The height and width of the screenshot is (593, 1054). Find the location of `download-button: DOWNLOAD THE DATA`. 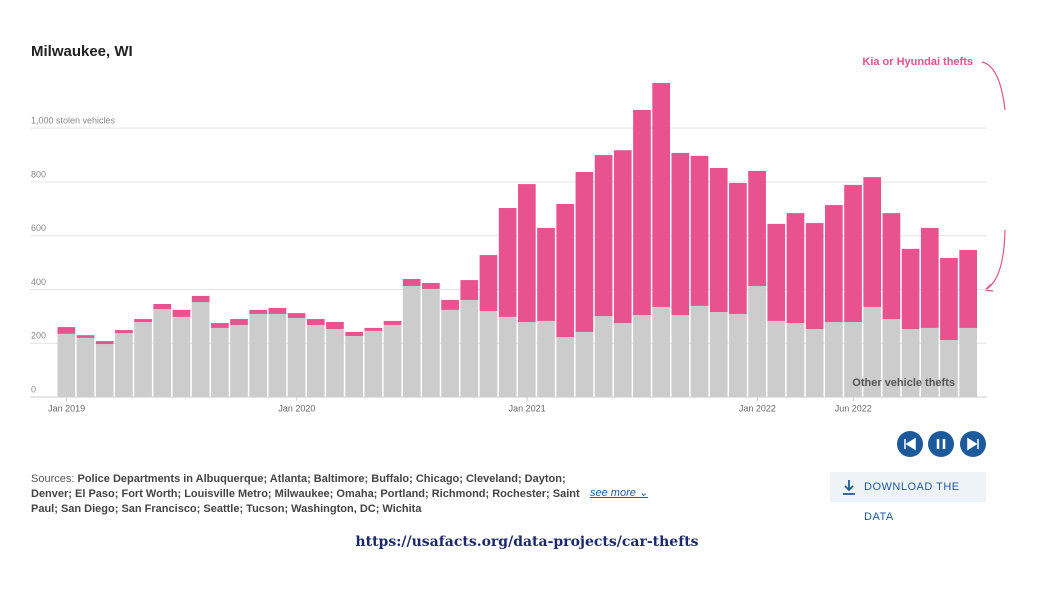

download-button: DOWNLOAD THE DATA is located at coordinates (908, 497).